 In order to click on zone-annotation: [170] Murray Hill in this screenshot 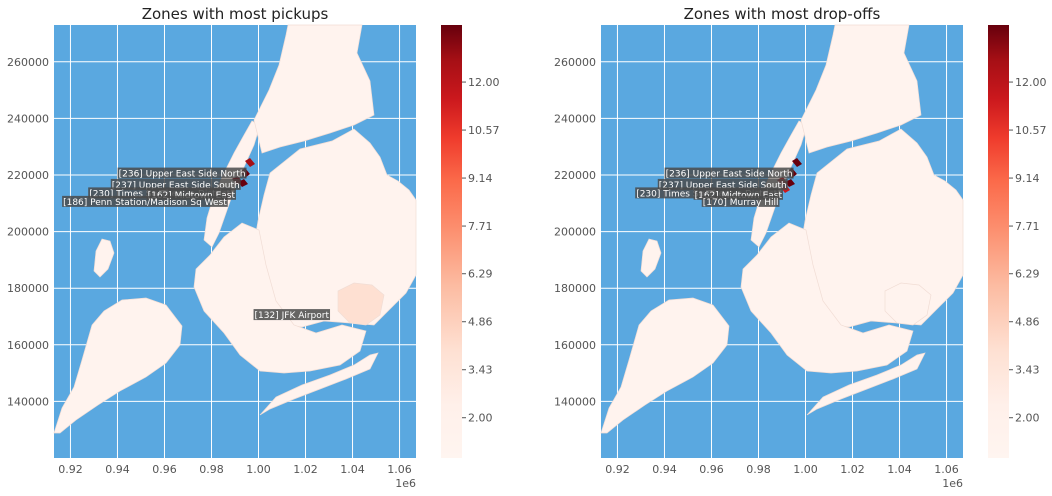, I will do `click(740, 201)`.